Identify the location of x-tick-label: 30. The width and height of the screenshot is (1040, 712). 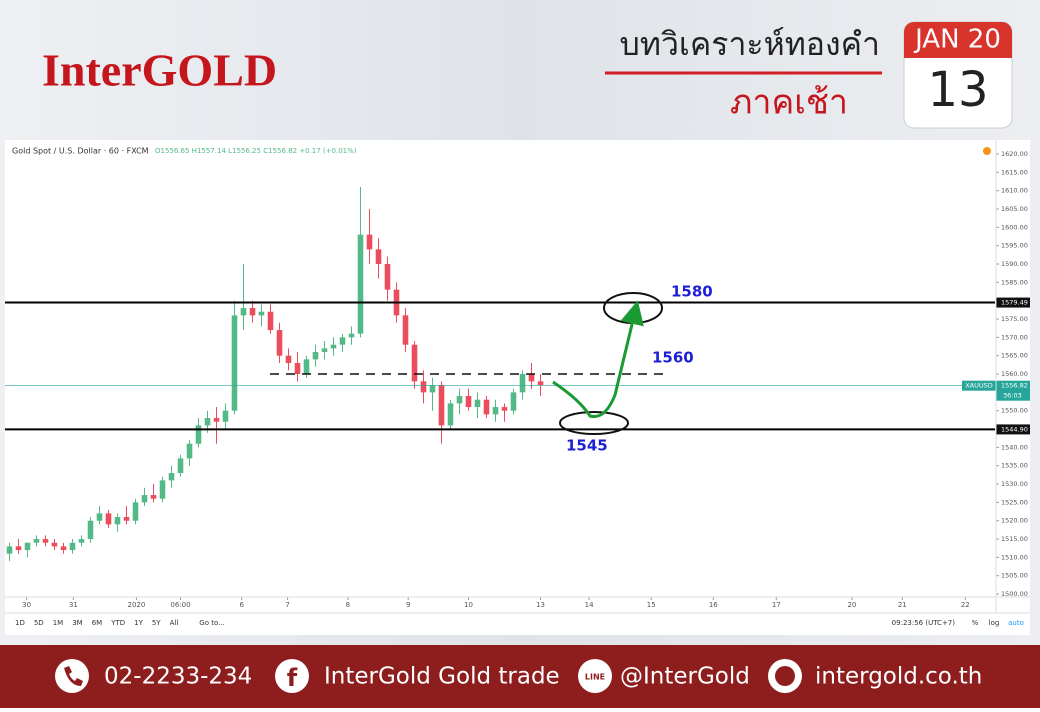
(26, 605).